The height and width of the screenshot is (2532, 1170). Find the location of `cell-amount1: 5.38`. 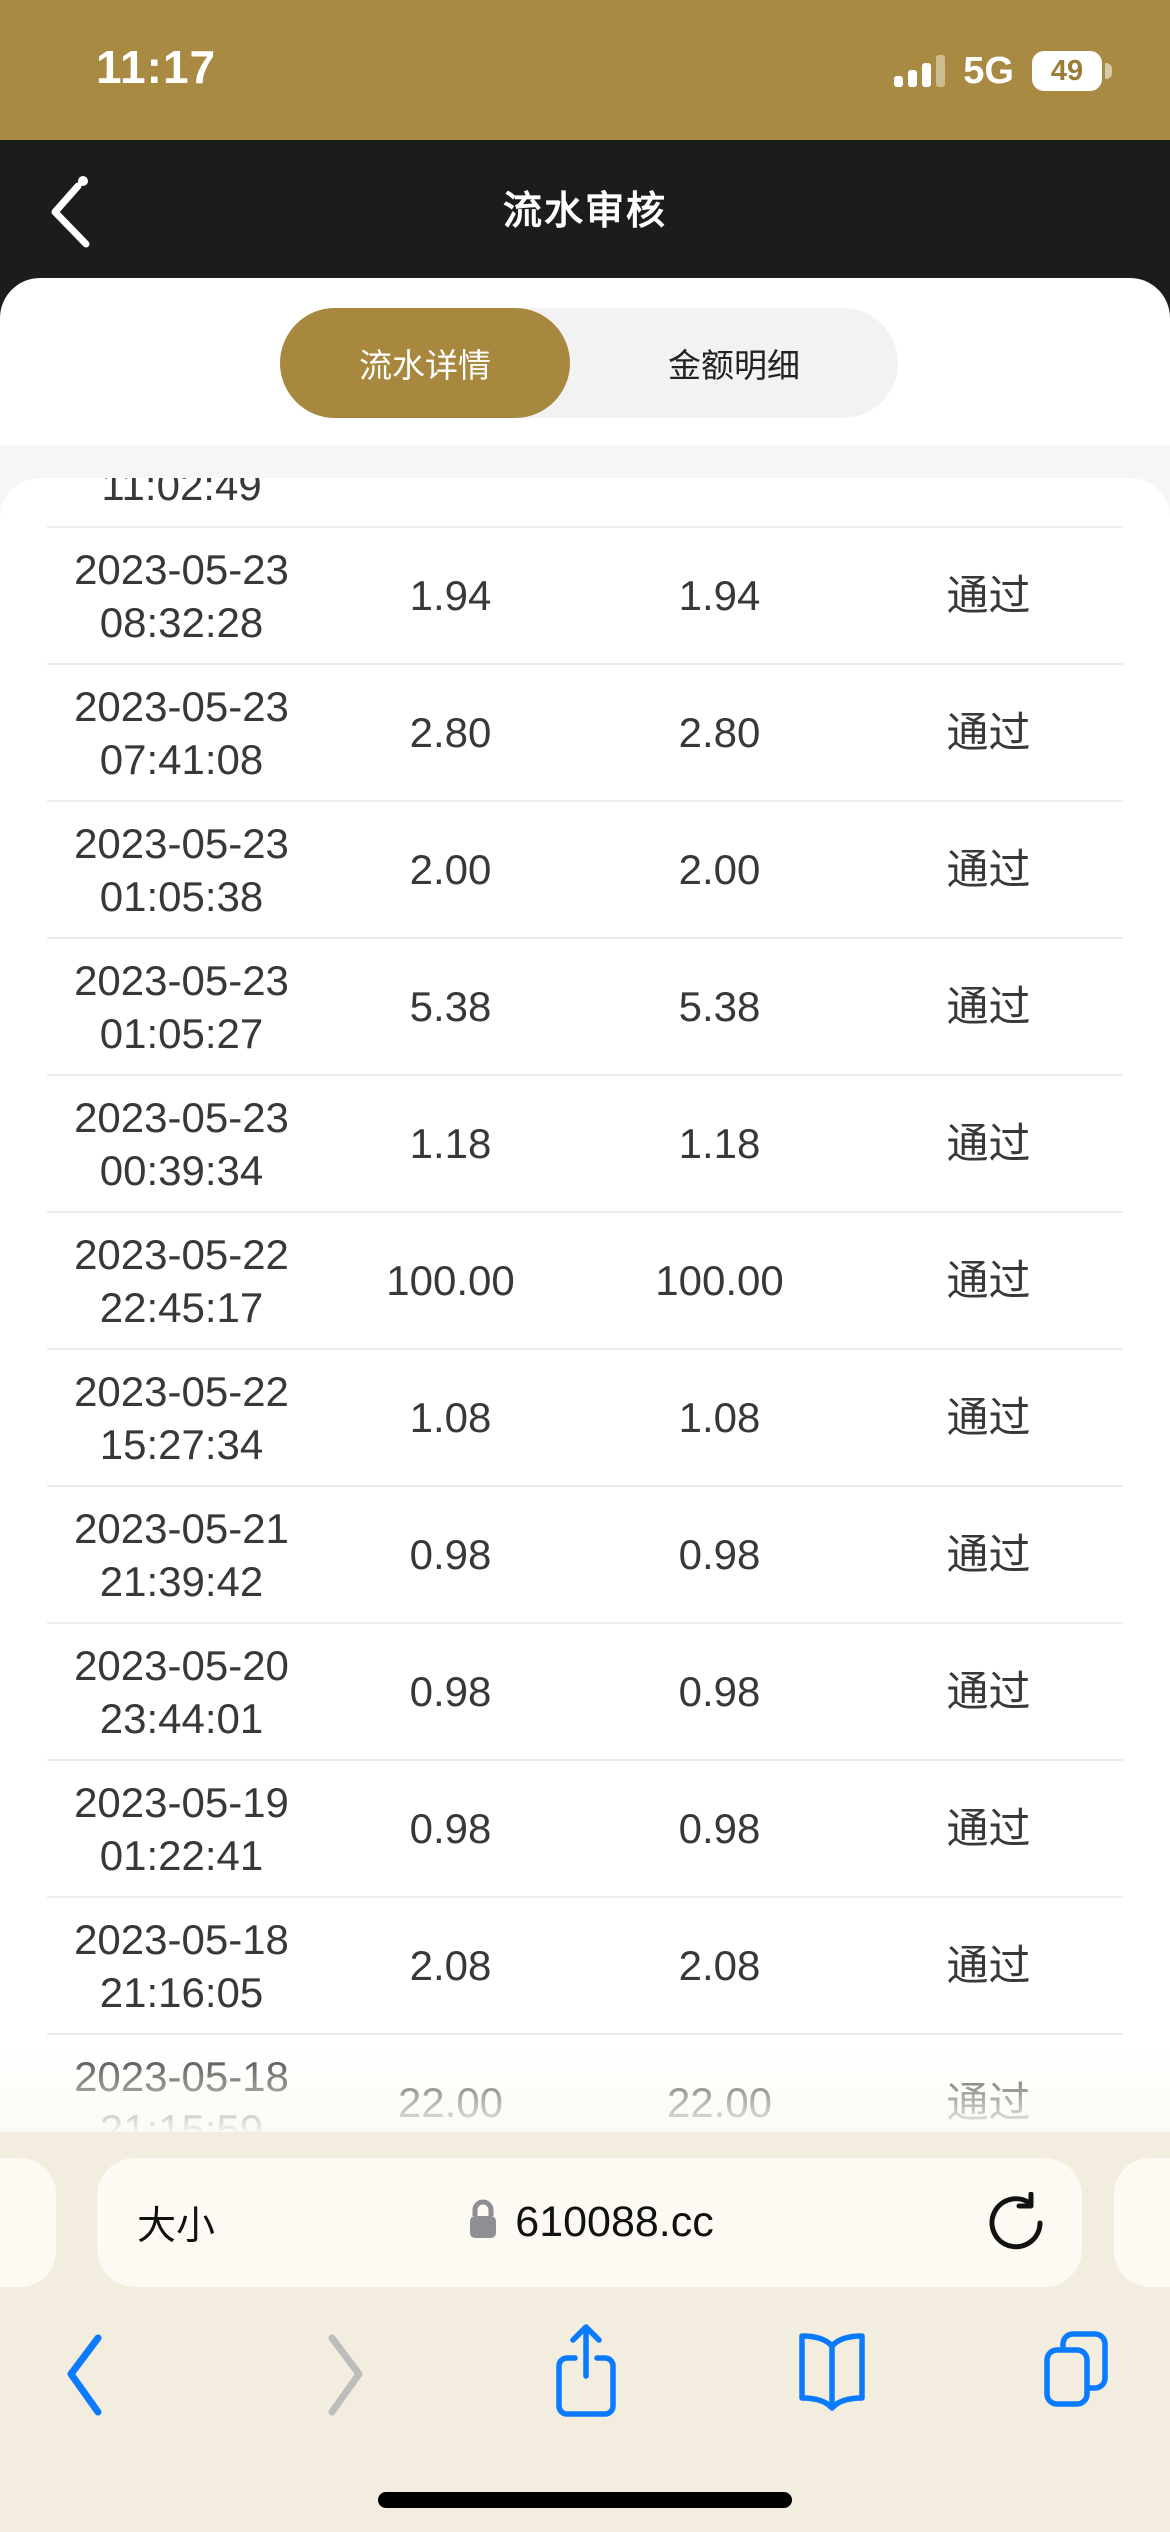

cell-amount1: 5.38 is located at coordinates (450, 1006).